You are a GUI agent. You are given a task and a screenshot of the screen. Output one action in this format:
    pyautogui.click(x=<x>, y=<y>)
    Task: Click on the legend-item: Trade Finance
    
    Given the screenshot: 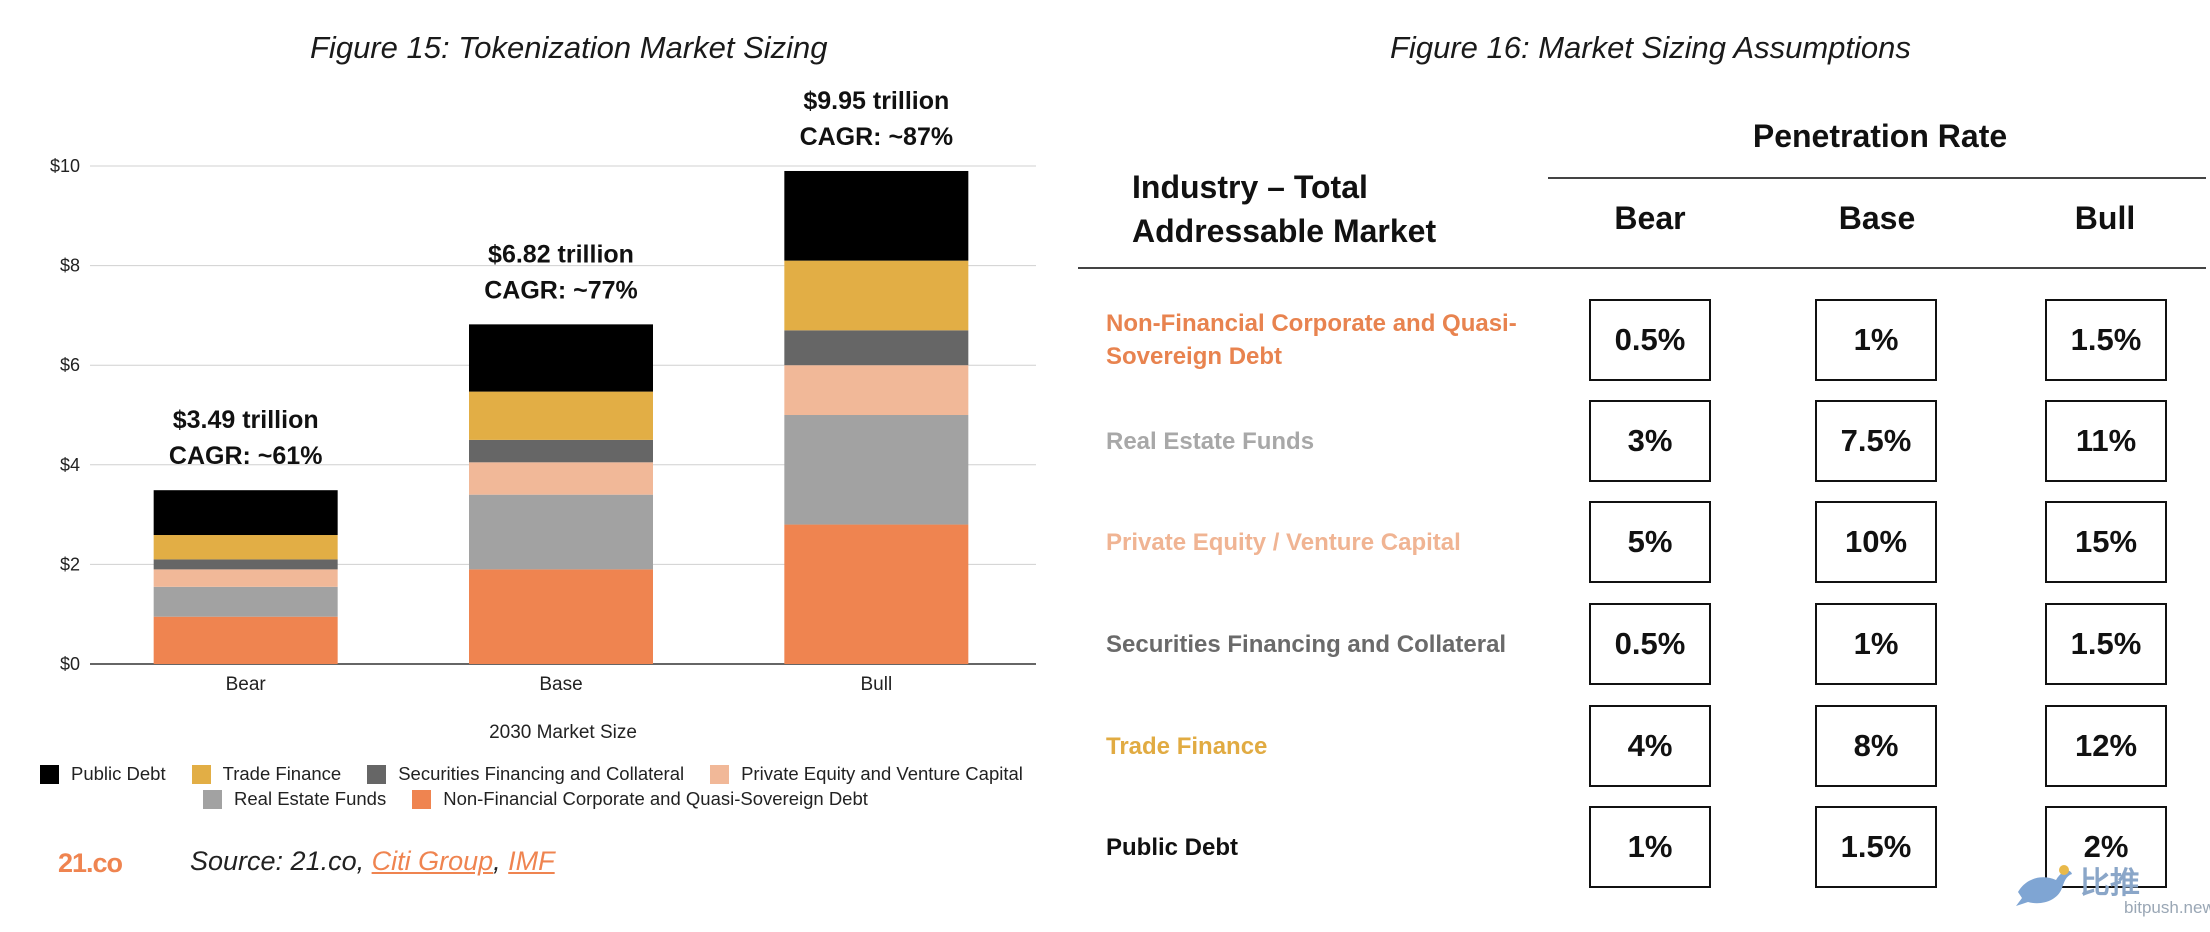 What is the action you would take?
    pyautogui.click(x=266, y=774)
    